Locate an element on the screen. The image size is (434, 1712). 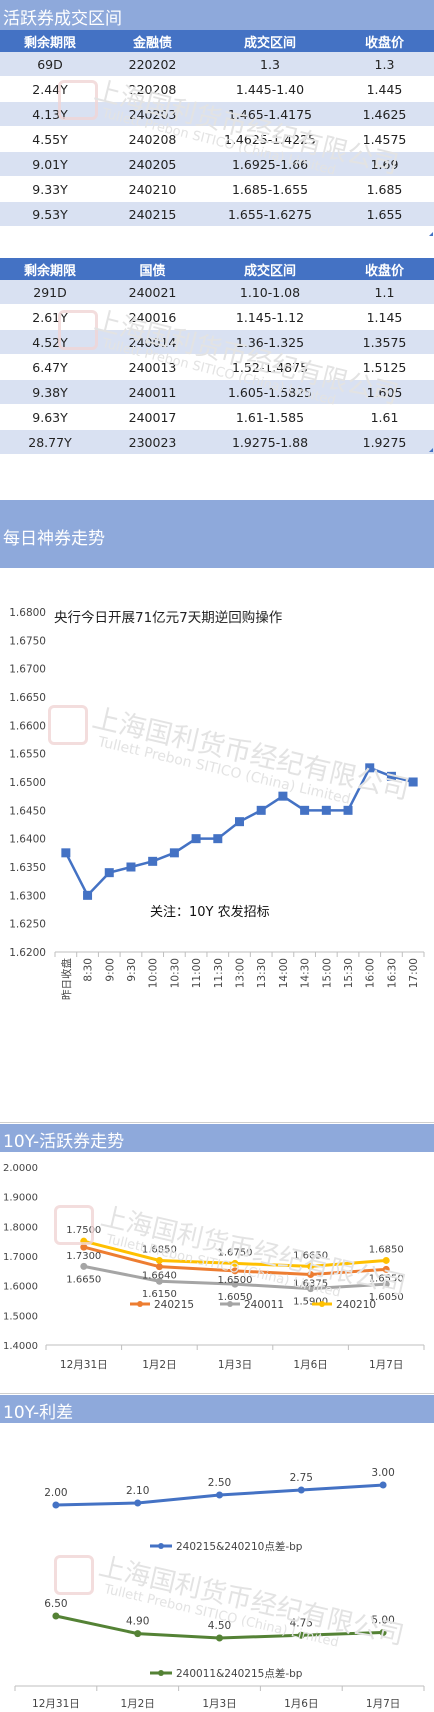
y-tick-label: 1.8000 is located at coordinates (20, 1227).